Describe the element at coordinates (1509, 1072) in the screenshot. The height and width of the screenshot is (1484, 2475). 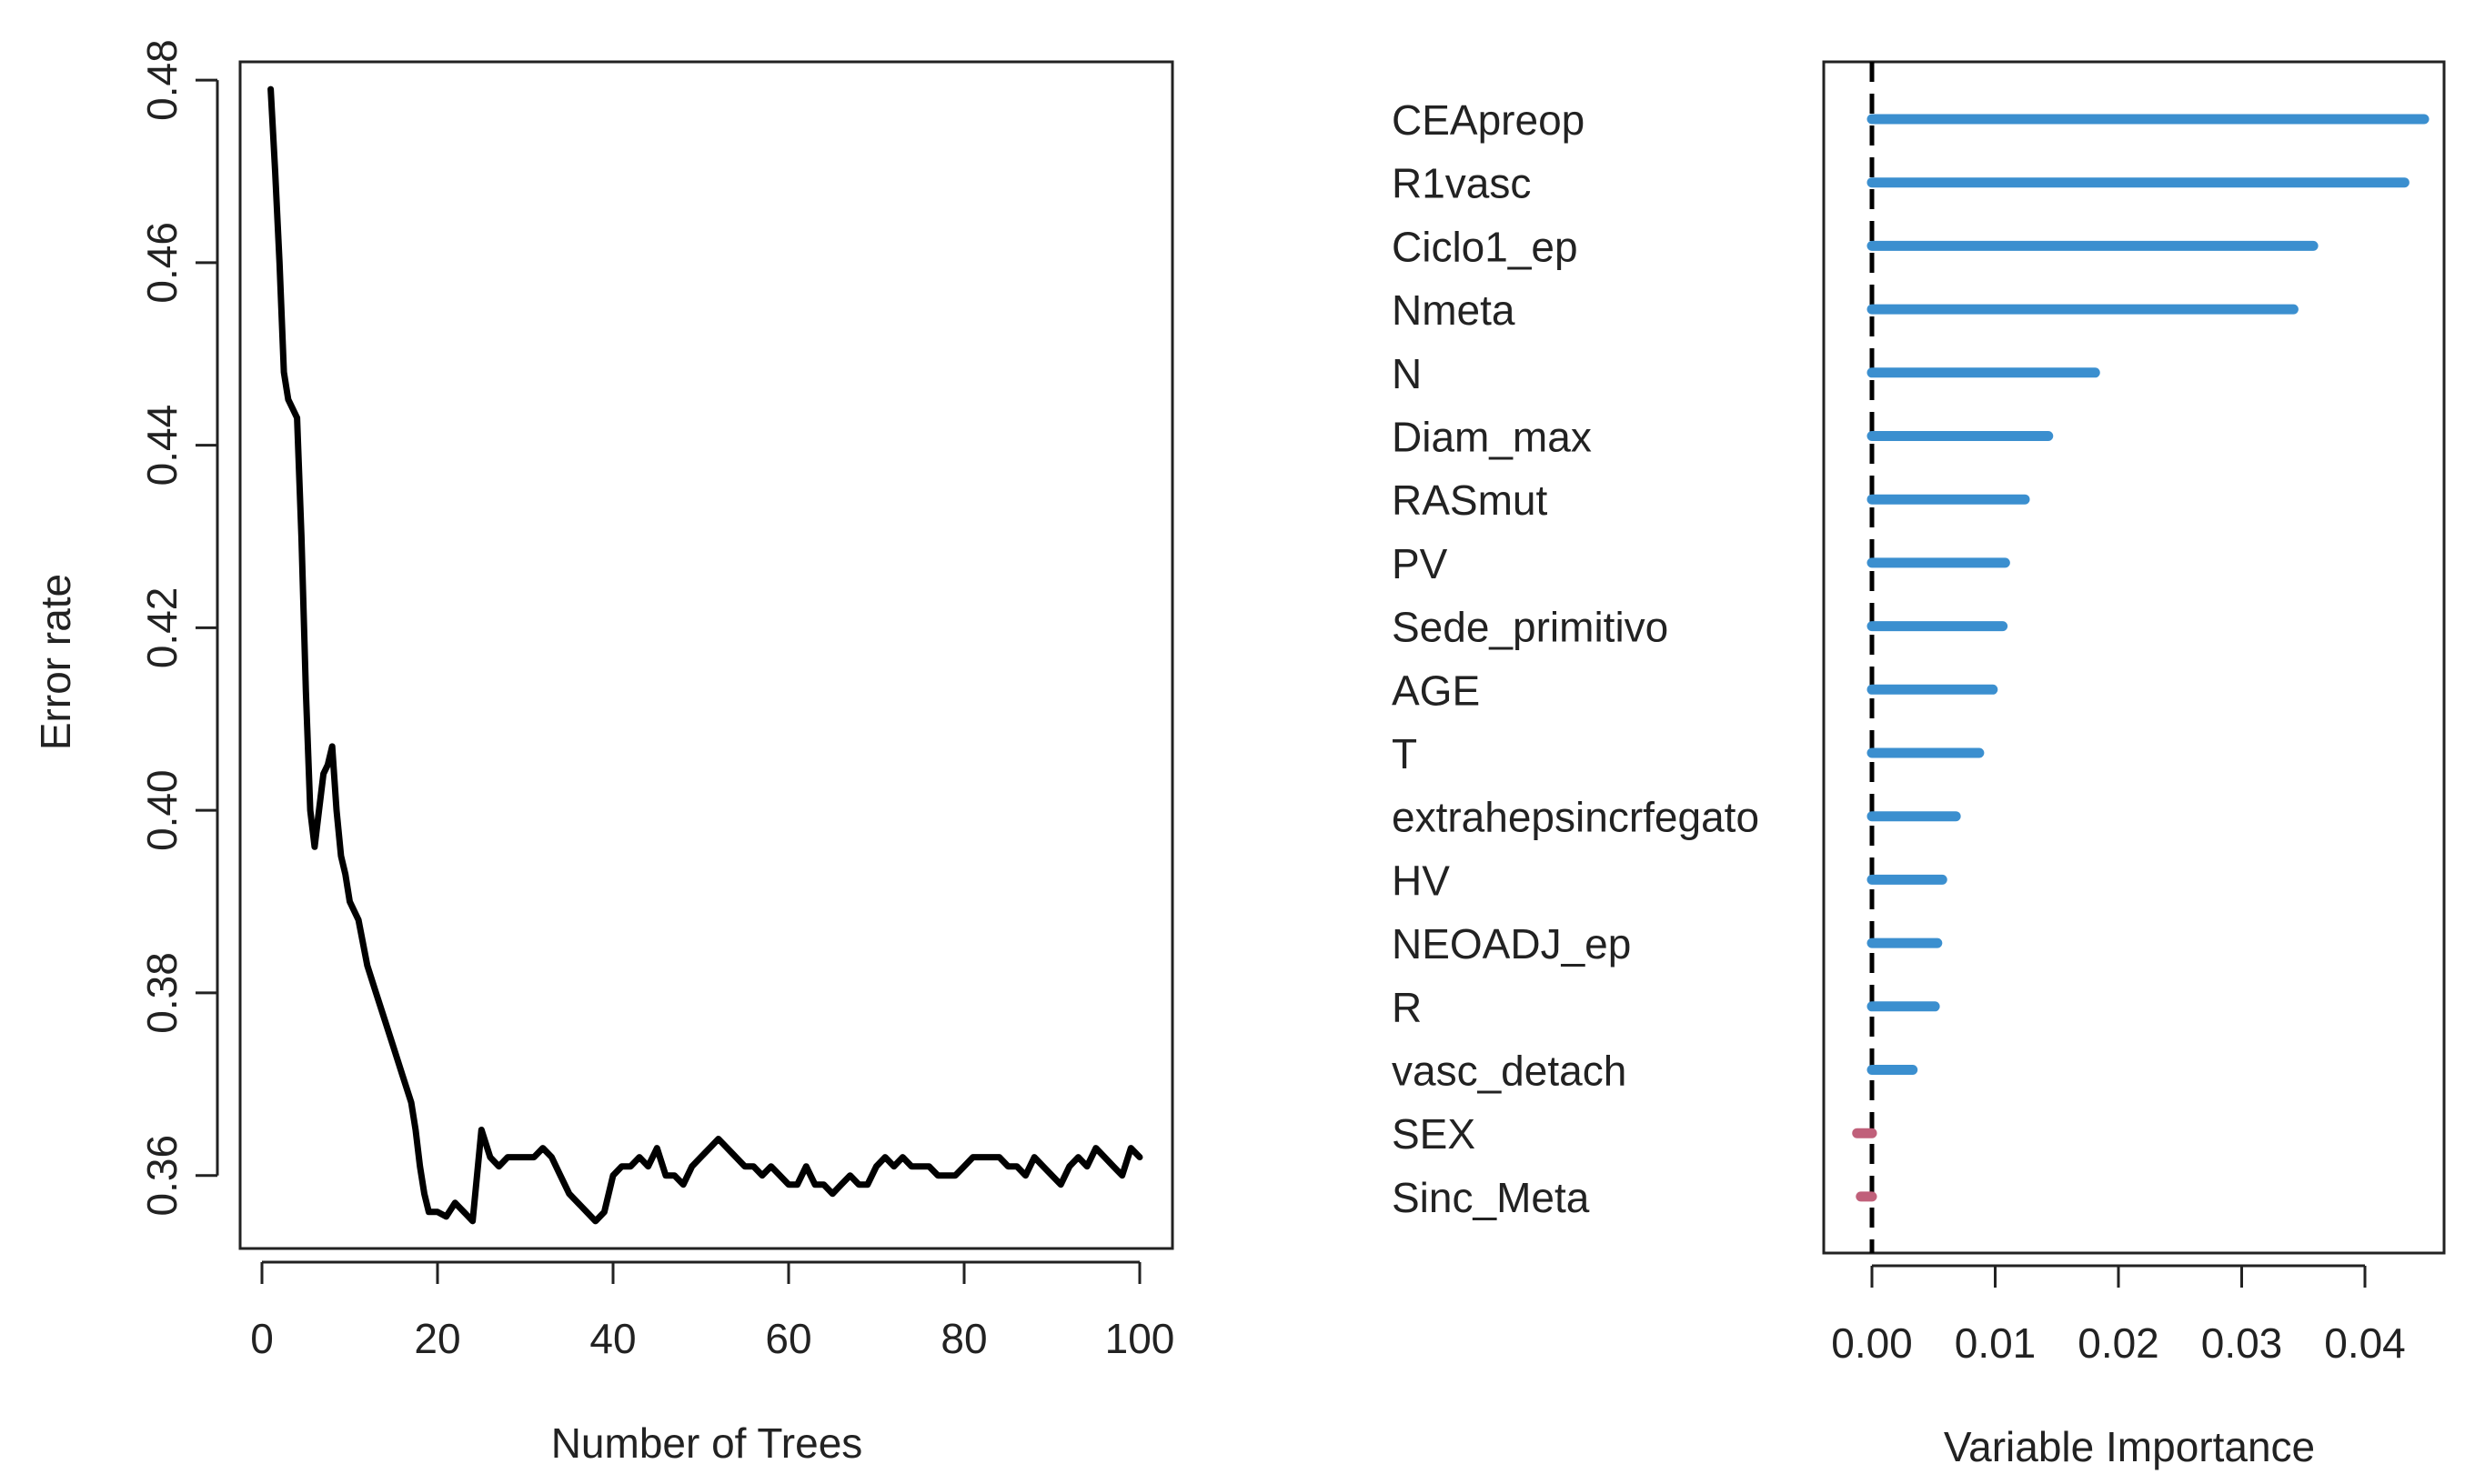
I see `variable-label: vasc_detach` at that location.